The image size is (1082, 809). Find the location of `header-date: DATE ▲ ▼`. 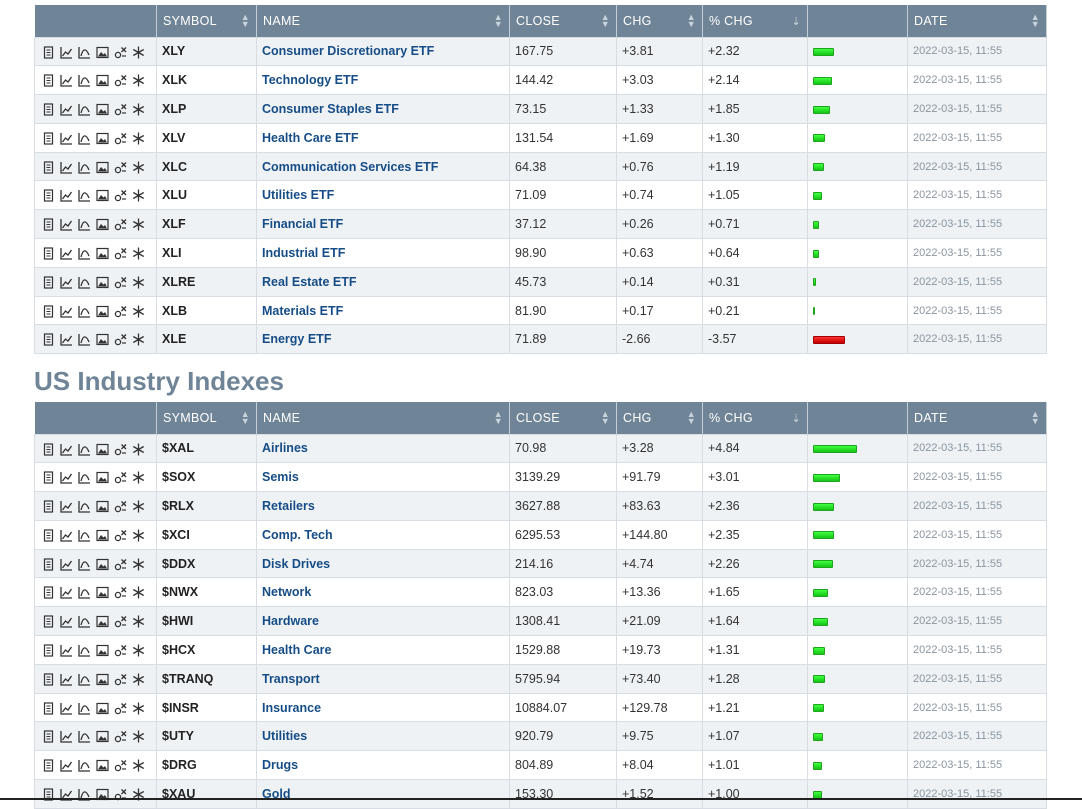

header-date: DATE ▲ ▼ is located at coordinates (977, 418).